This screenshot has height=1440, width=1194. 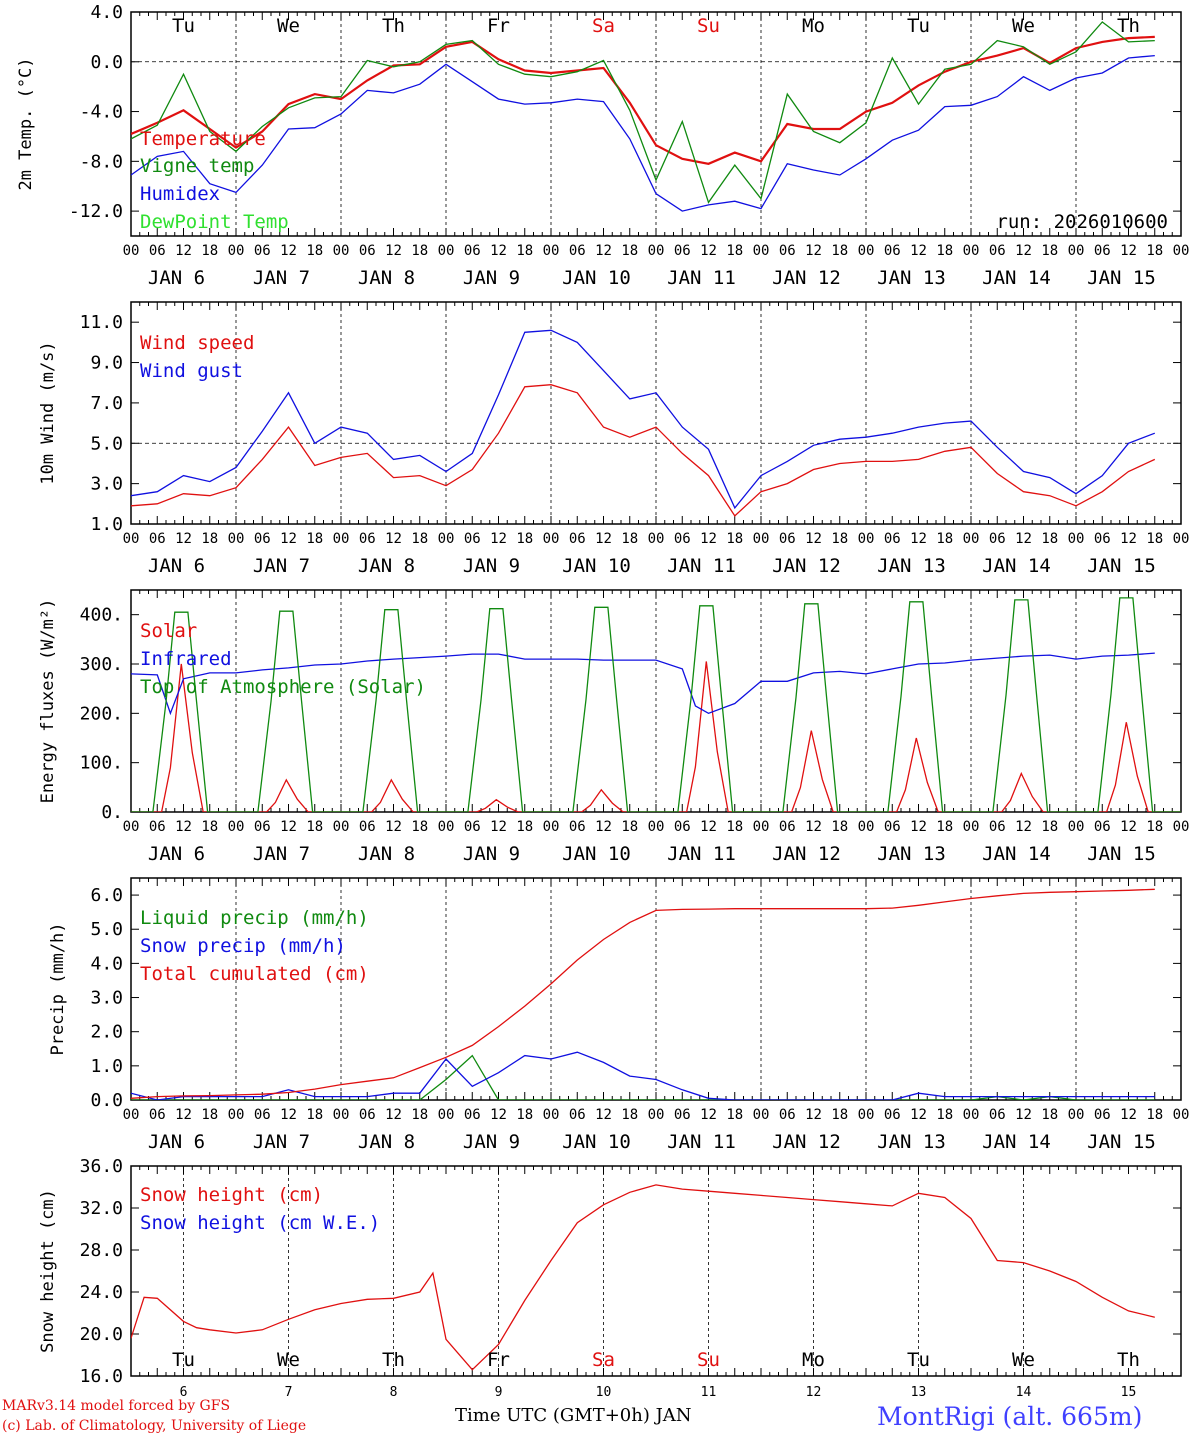 What do you see at coordinates (814, 1392) in the screenshot?
I see `day-number: 12` at bounding box center [814, 1392].